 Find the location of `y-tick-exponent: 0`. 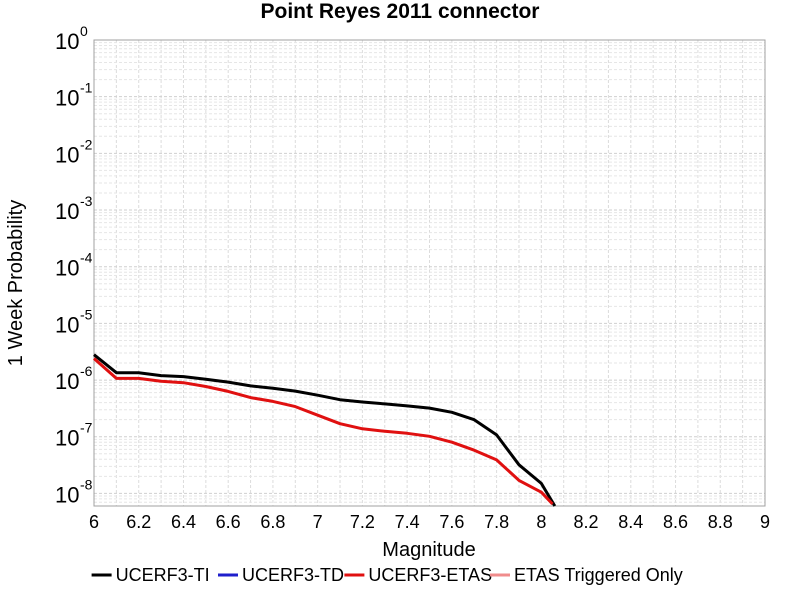

y-tick-exponent: 0 is located at coordinates (84, 31).